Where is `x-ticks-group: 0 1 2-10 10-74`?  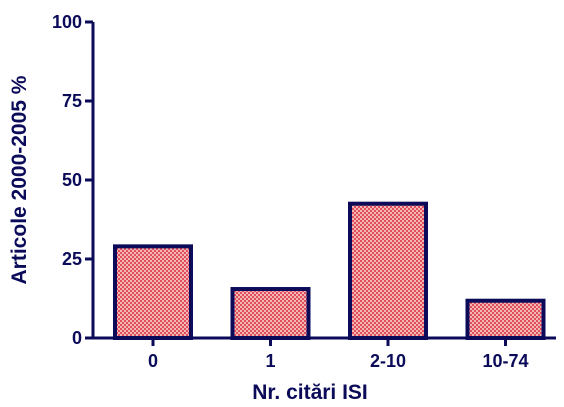
x-ticks-group: 0 1 2-10 10-74 is located at coordinates (338, 354).